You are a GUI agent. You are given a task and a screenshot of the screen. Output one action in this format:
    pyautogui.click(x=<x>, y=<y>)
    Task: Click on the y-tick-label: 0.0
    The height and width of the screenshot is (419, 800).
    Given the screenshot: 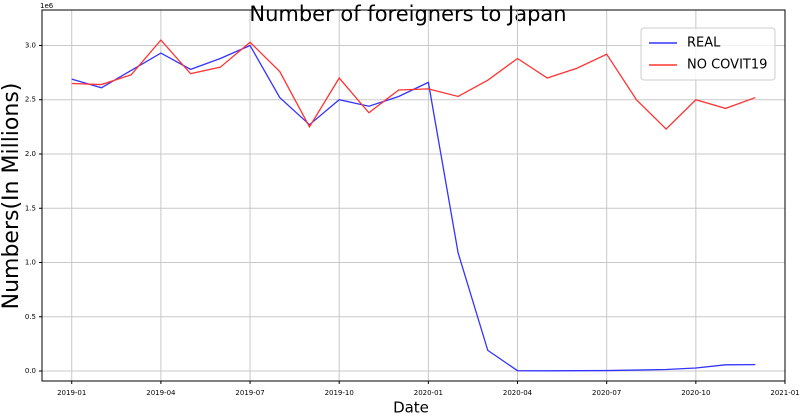 What is the action you would take?
    pyautogui.click(x=30, y=371)
    